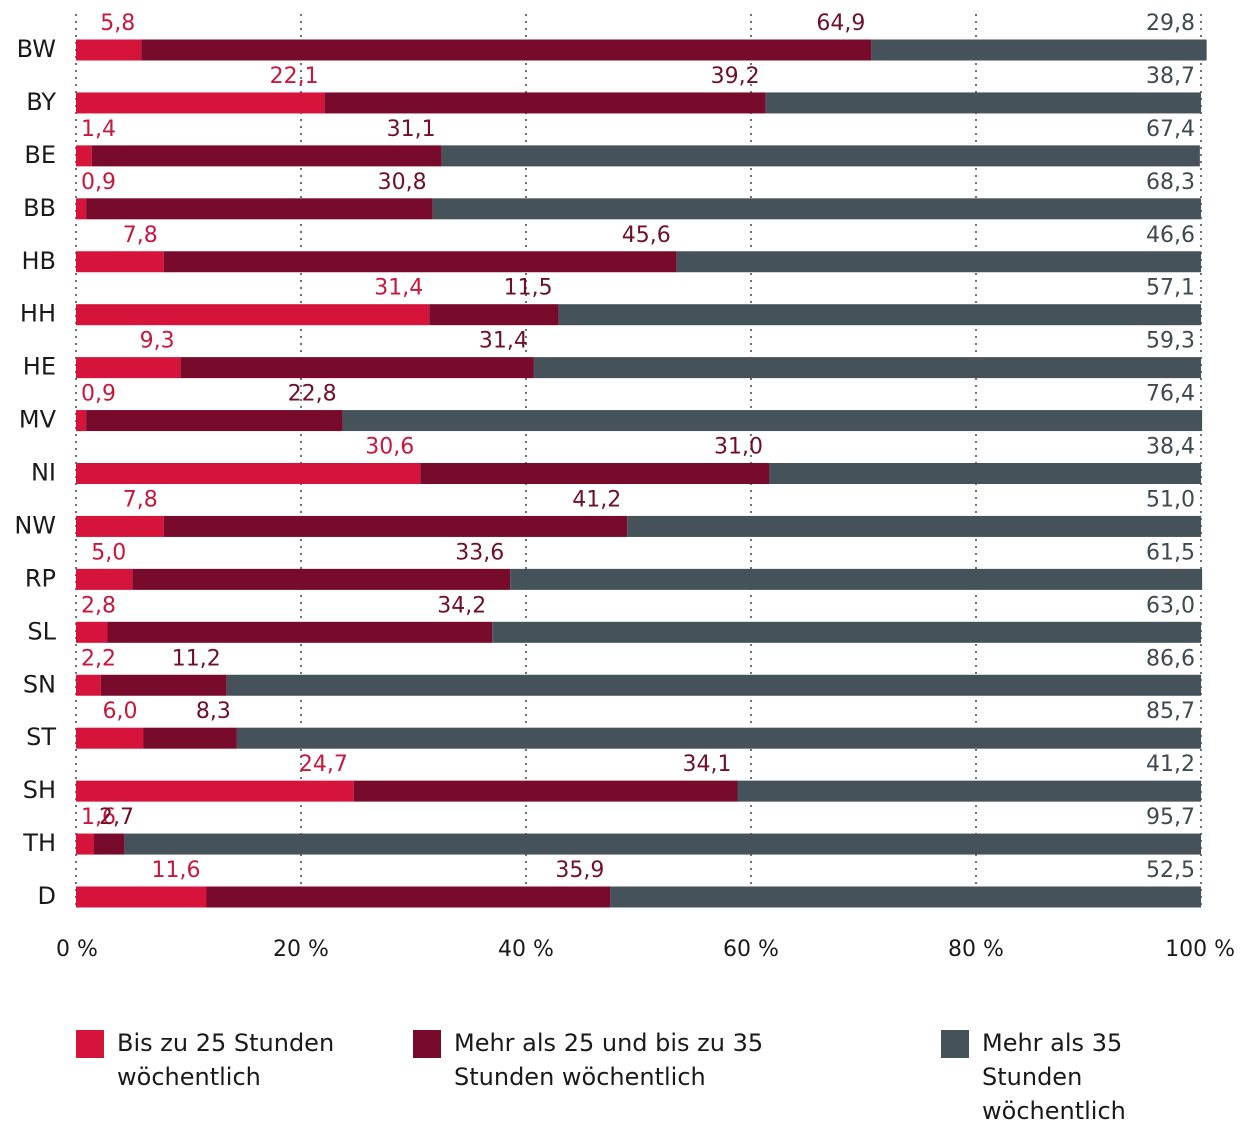 Image resolution: width=1248 pixels, height=1128 pixels. I want to click on value-label: 34,2, so click(461, 605).